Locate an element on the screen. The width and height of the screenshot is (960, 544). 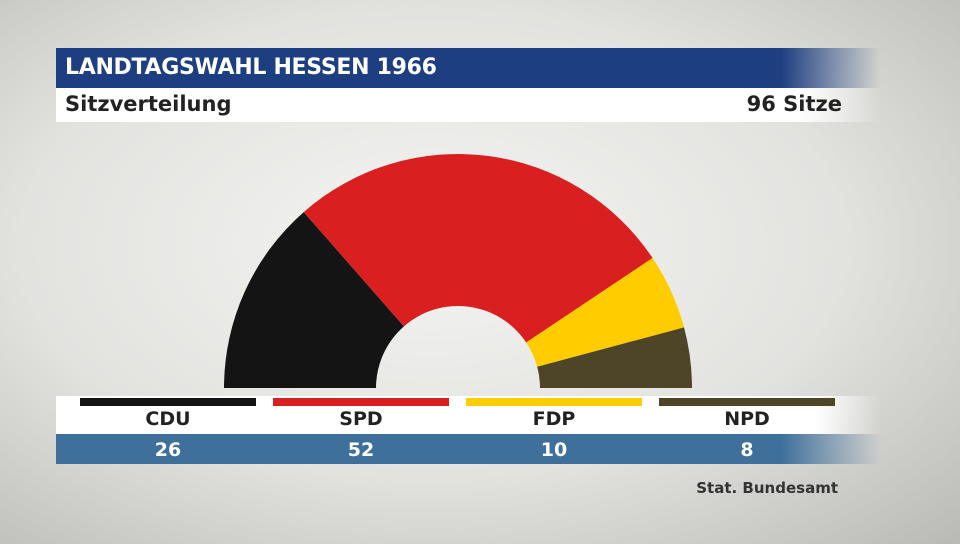
legend-label-npd: NPD is located at coordinates (747, 419).